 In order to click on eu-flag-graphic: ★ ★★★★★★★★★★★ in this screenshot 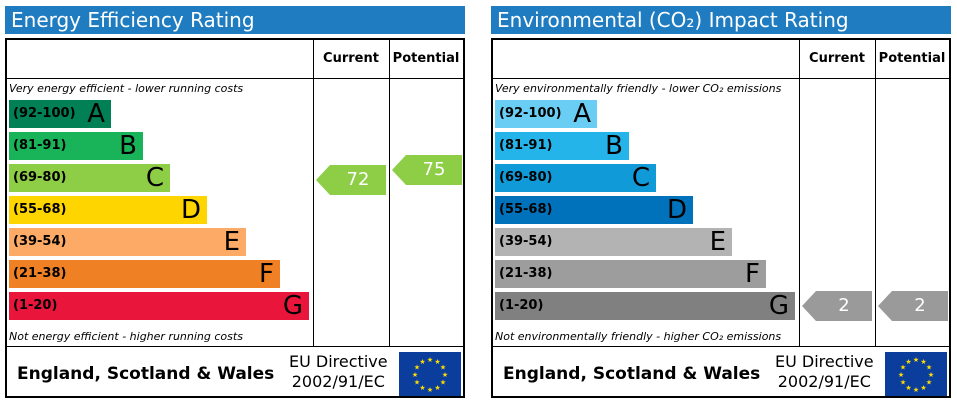, I will do `click(430, 374)`.